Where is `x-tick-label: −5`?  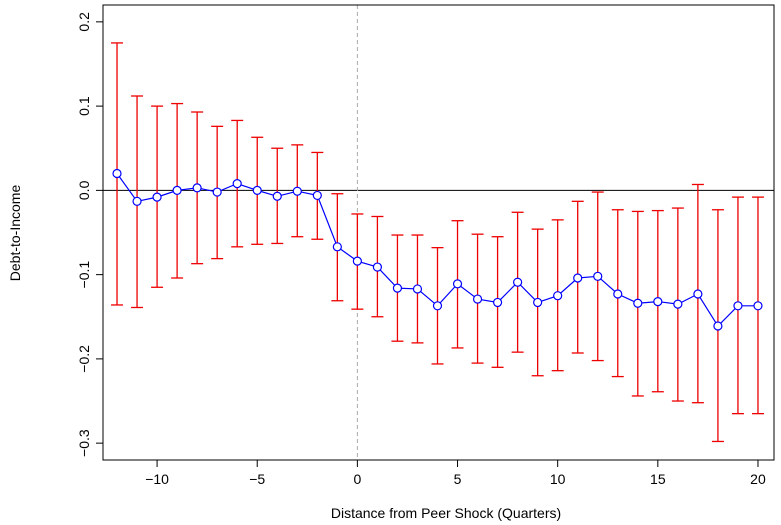 x-tick-label: −5 is located at coordinates (257, 479).